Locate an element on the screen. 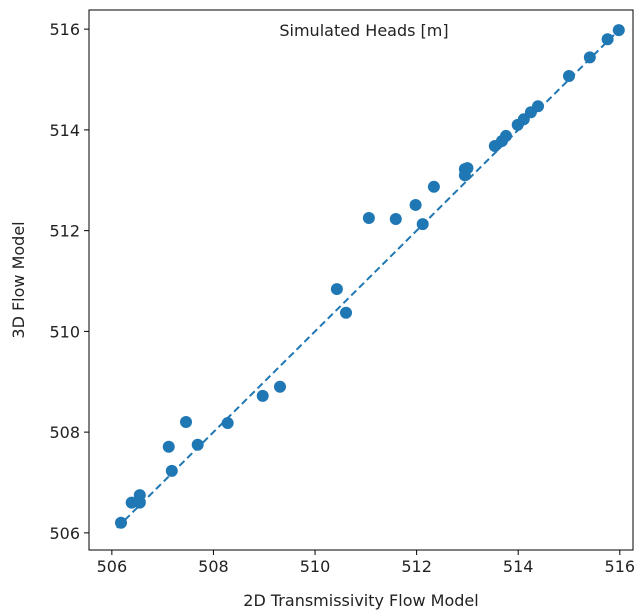 This screenshot has width=643, height=613. x-axis-label: 2D Transmissivity Flow Model is located at coordinates (360, 600).